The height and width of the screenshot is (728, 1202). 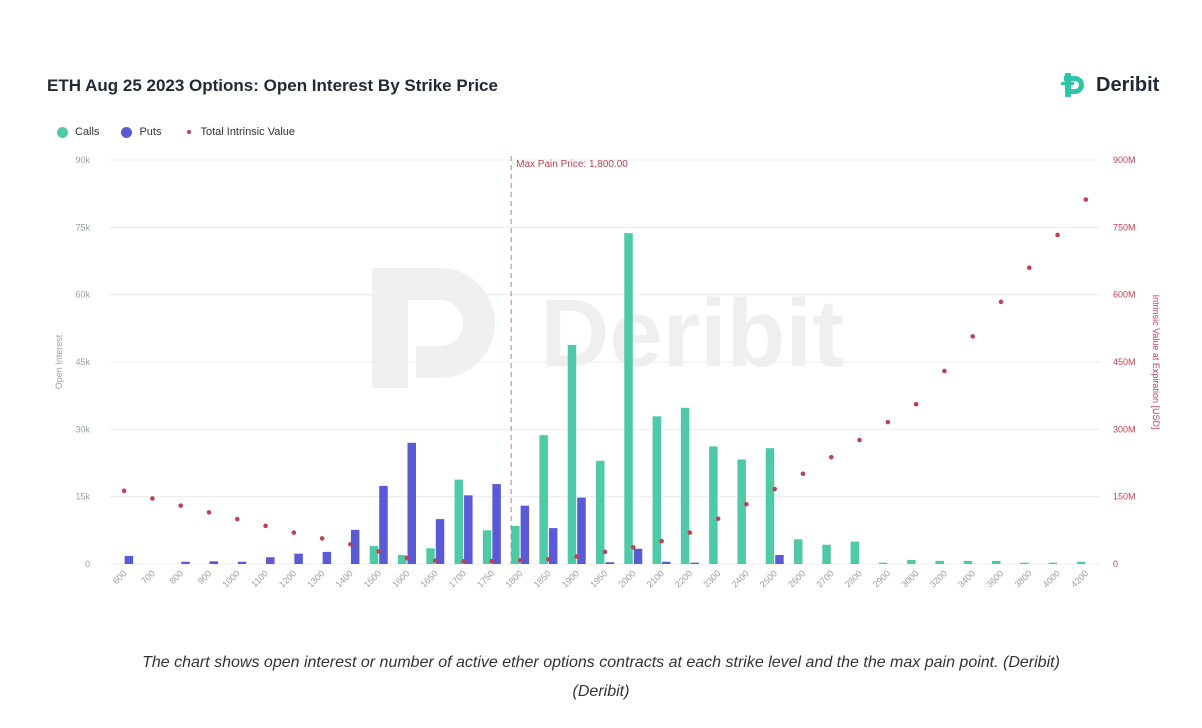 What do you see at coordinates (581, 530) in the screenshot?
I see `bar-puts-1900` at bounding box center [581, 530].